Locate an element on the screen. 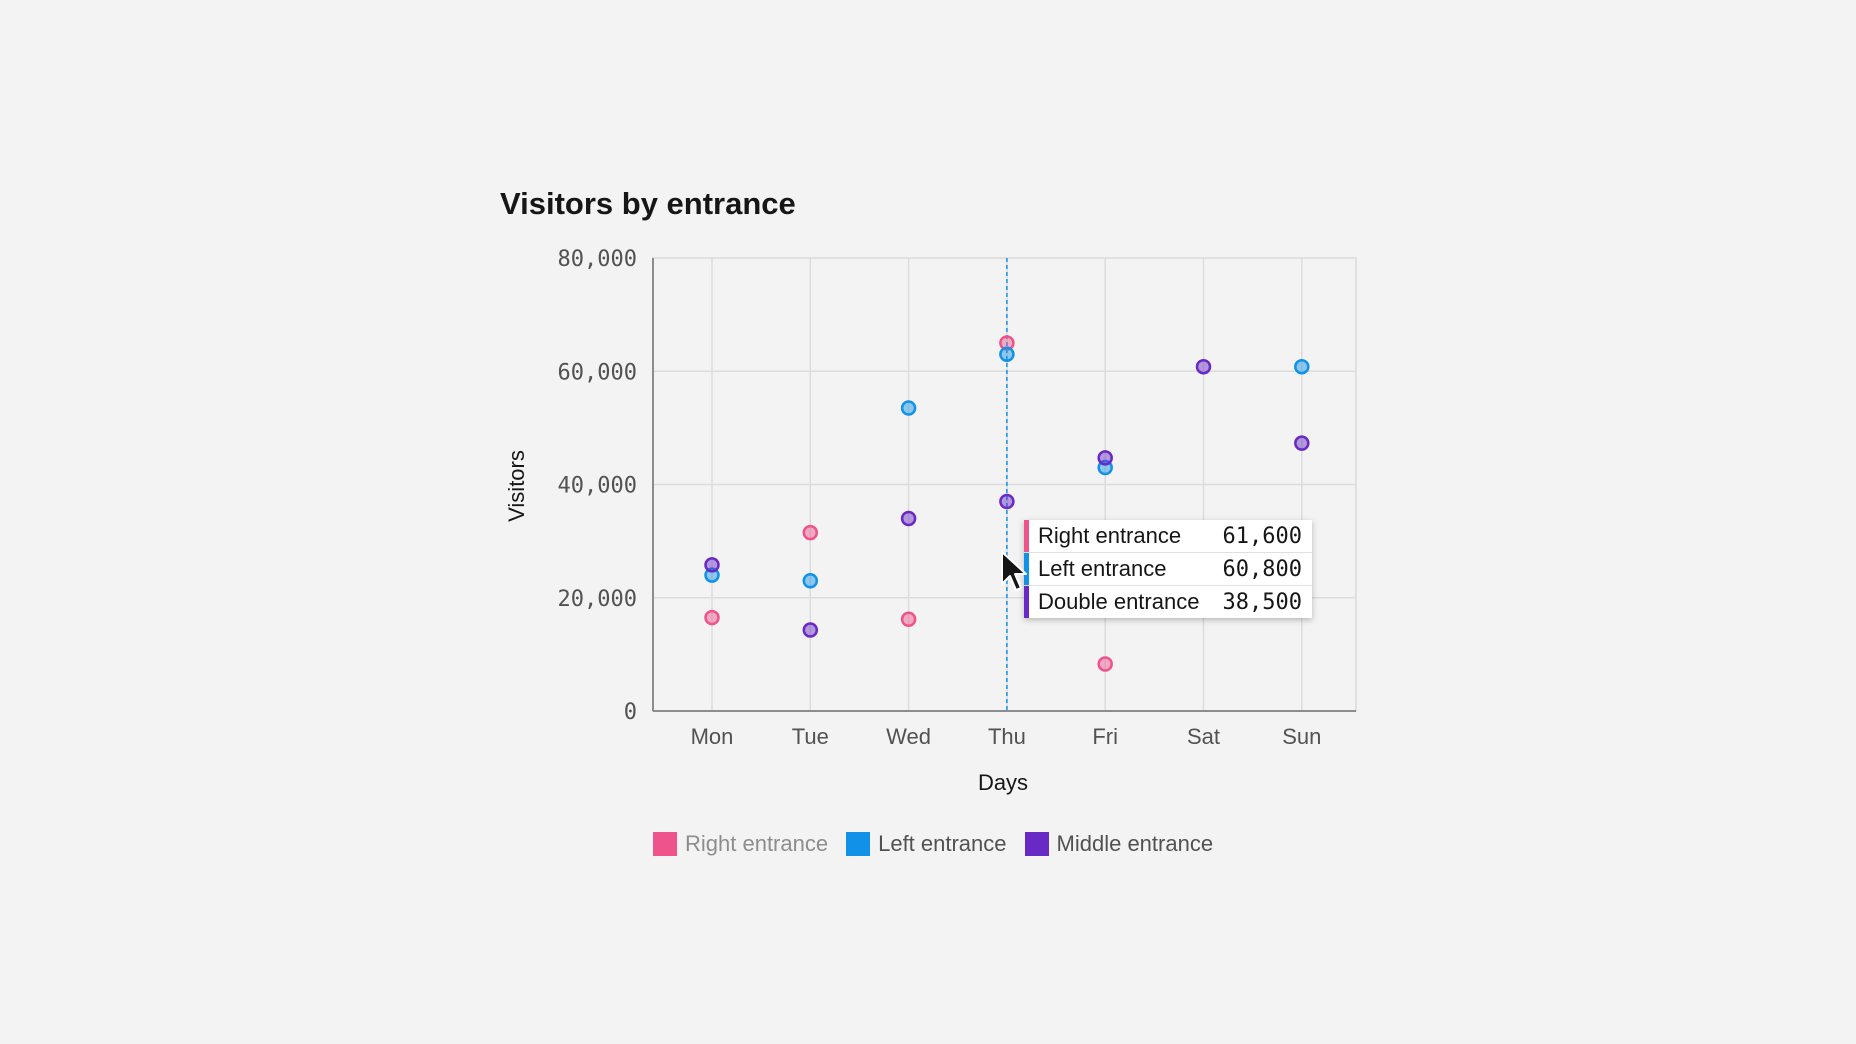 The width and height of the screenshot is (1856, 1044). legend-label: Right entrance is located at coordinates (757, 843).